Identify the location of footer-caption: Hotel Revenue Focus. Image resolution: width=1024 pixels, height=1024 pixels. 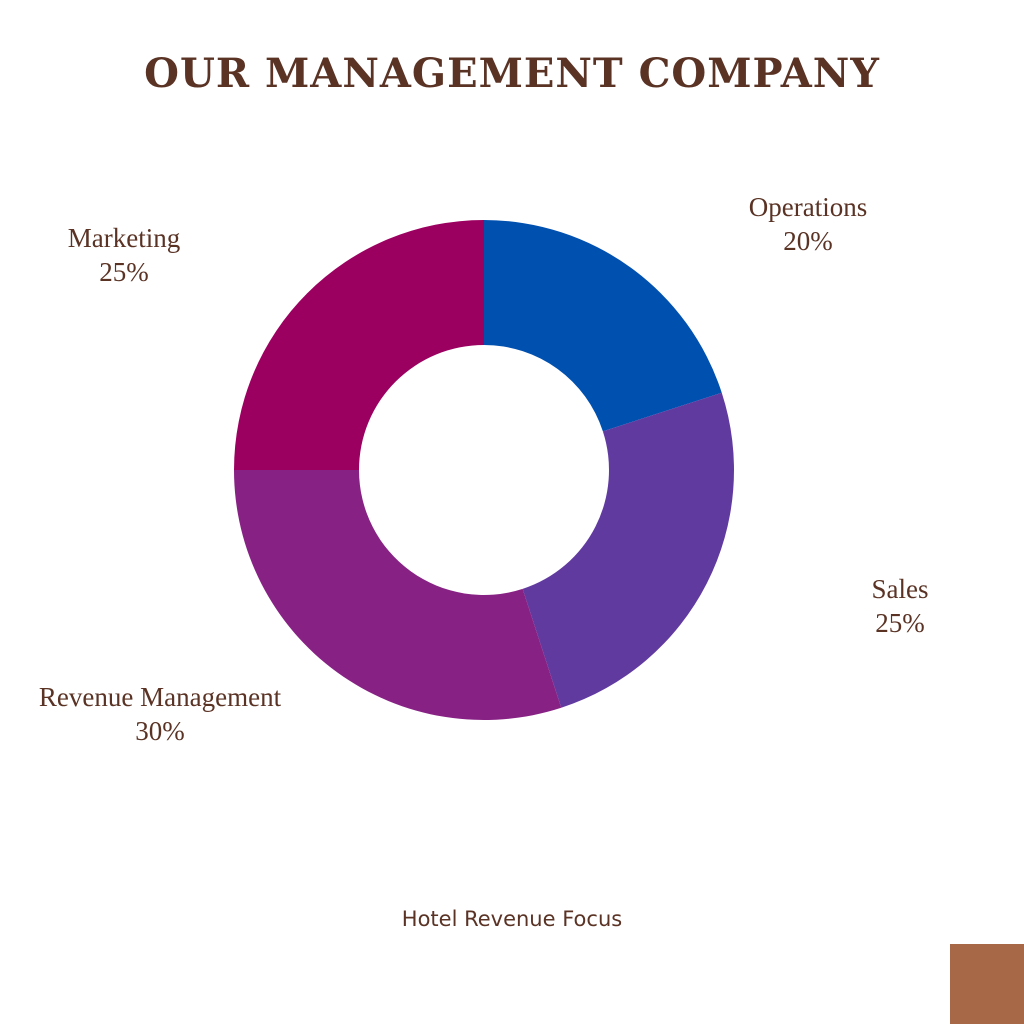
(512, 919).